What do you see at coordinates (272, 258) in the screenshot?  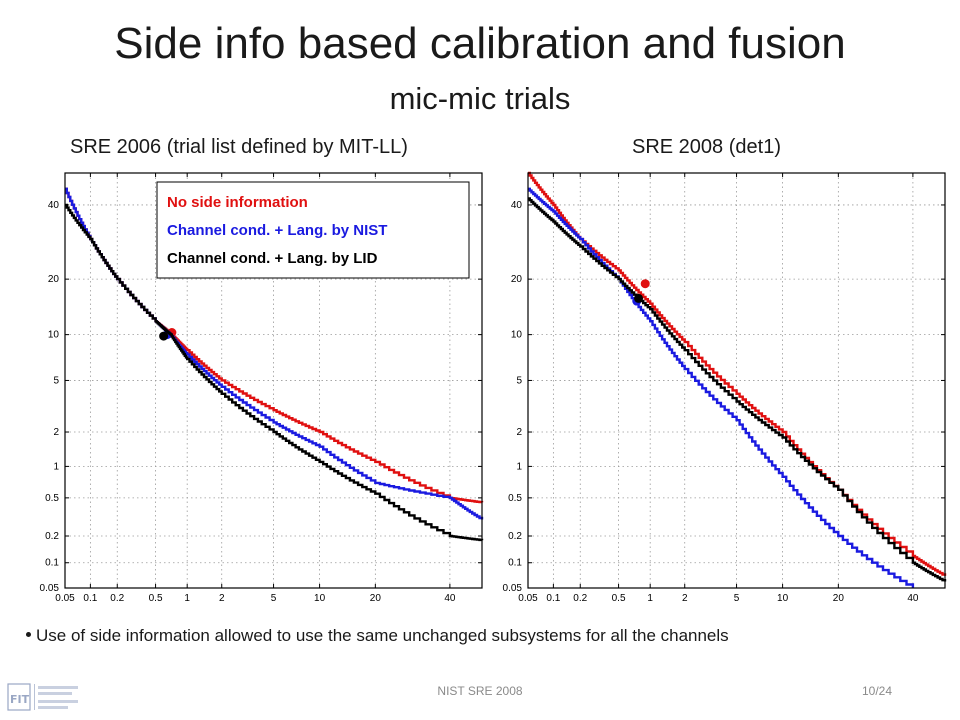 I see `legend-entry: Channel cond. + Lang. by LID` at bounding box center [272, 258].